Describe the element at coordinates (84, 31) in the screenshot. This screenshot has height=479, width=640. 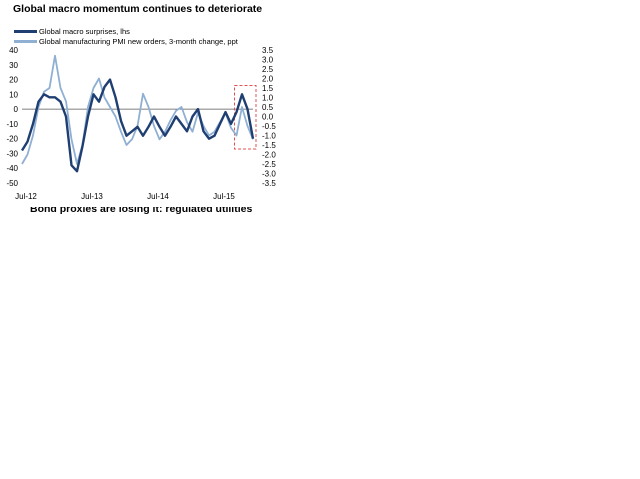
I see `legend-label-surprises: Global macro surprises, lhs` at that location.